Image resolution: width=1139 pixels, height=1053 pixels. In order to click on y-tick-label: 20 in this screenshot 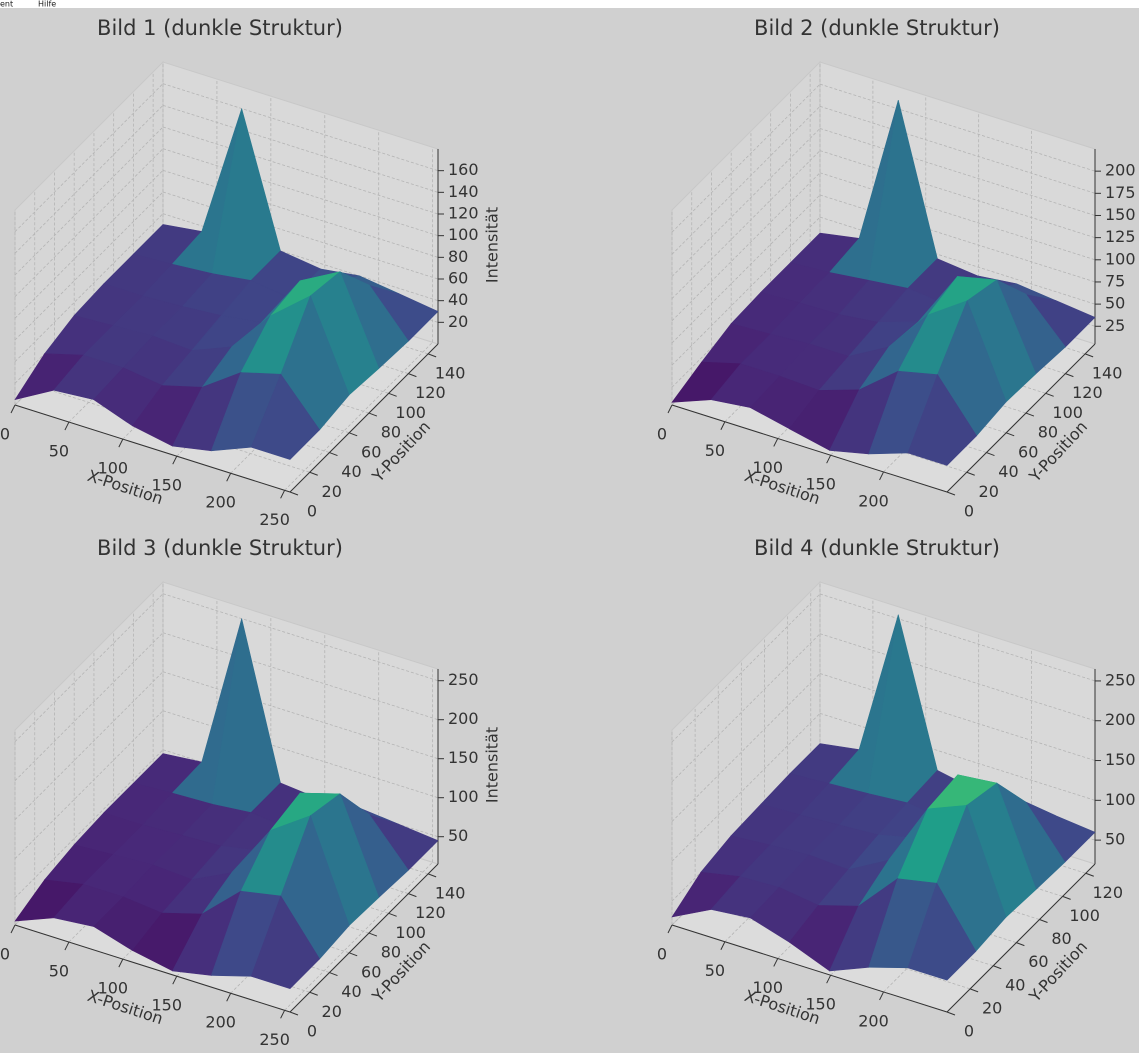, I will do `click(332, 1011)`.